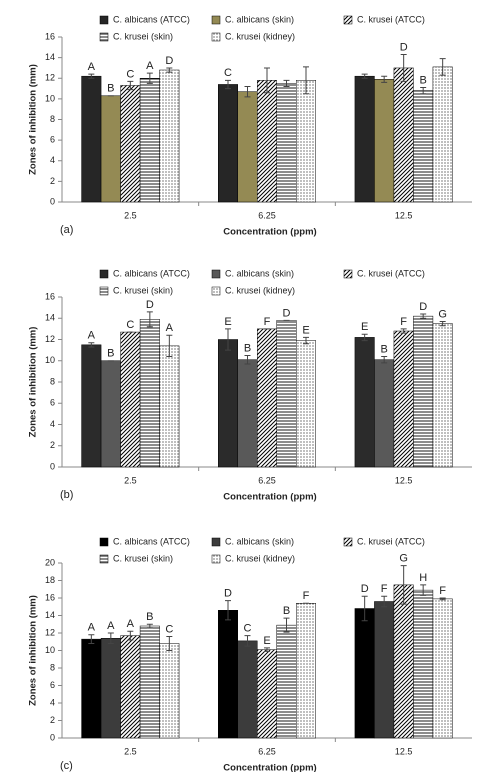  I want to click on significance-letter: E, so click(227, 322).